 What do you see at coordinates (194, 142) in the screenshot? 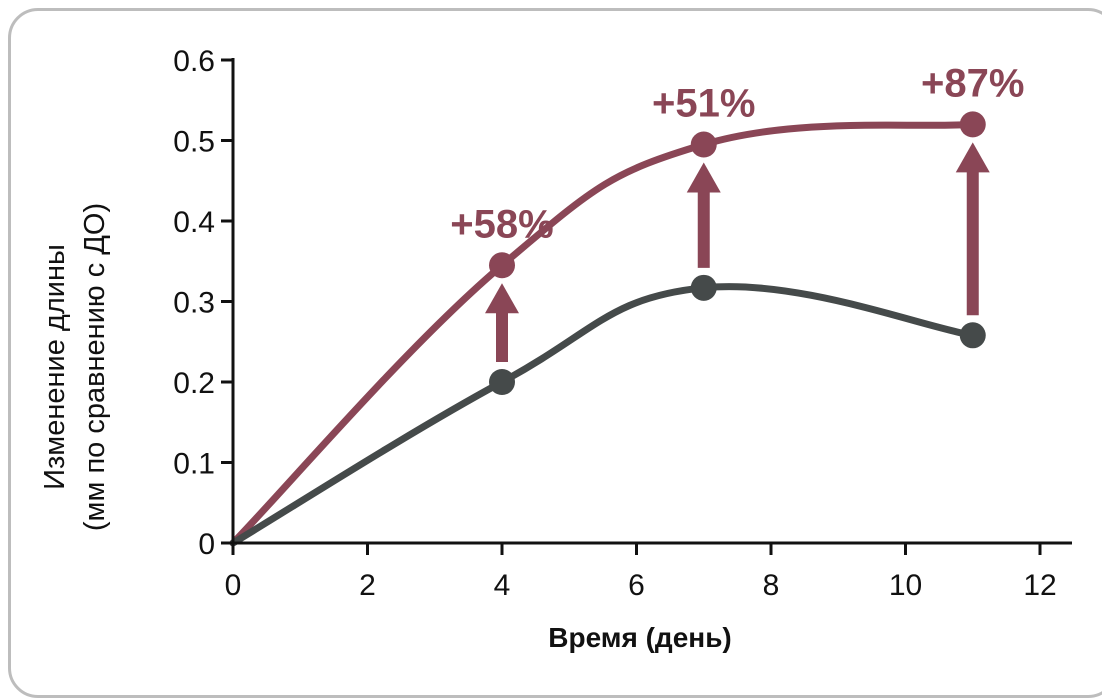
I see `y-tick-label: 0.5` at bounding box center [194, 142].